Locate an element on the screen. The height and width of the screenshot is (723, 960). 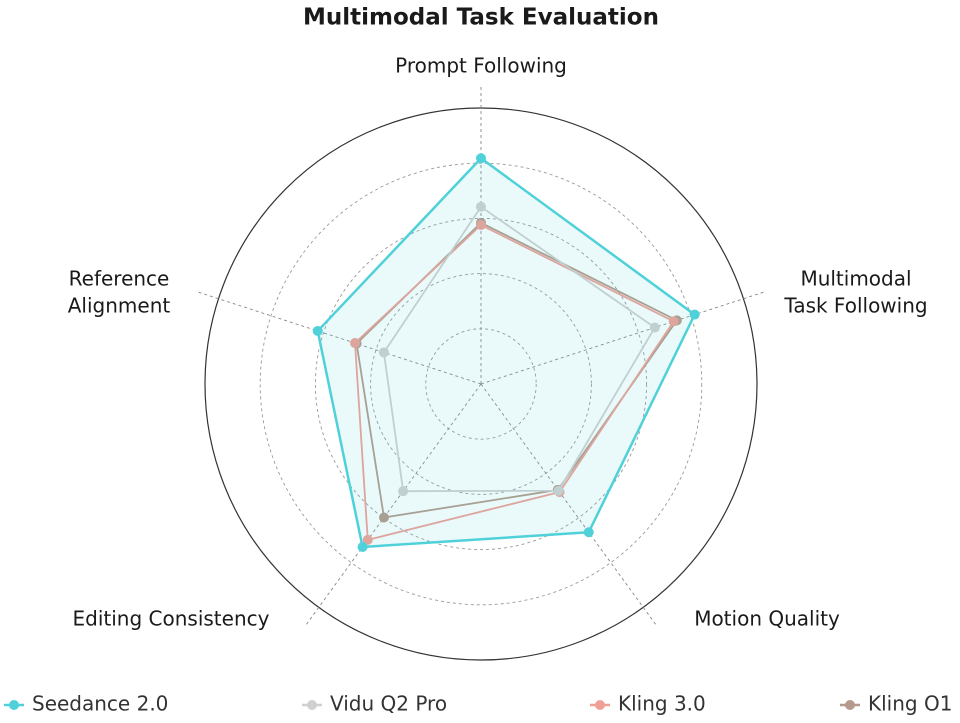
legend-text: Kling 3.0 is located at coordinates (662, 704).